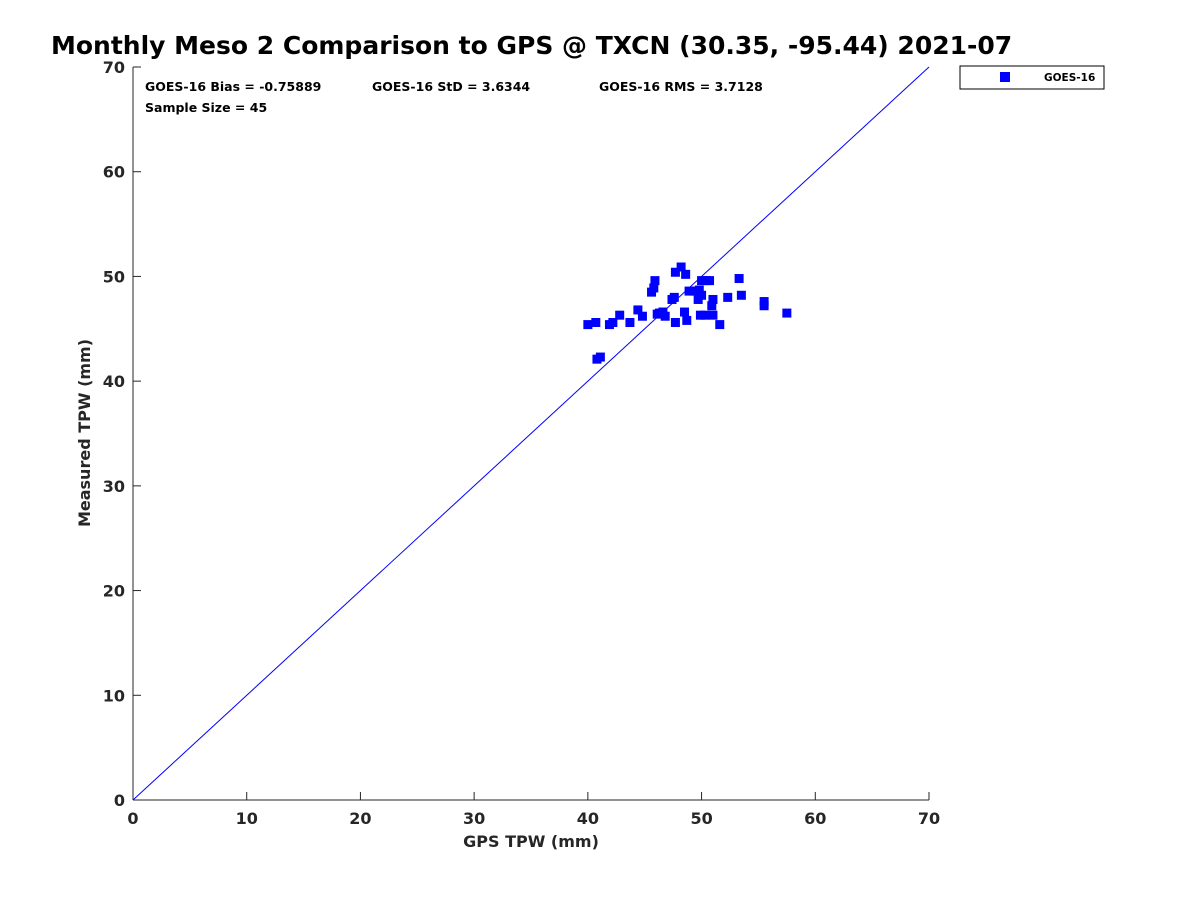 The image size is (1200, 900). I want to click on legend: GOES-16, so click(1032, 77).